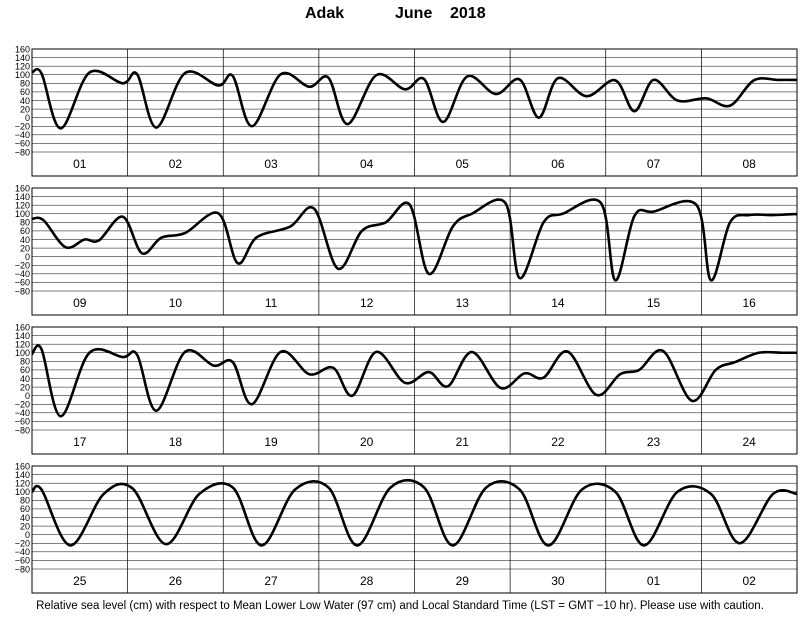 The width and height of the screenshot is (800, 618). I want to click on day-label: 11, so click(271, 303).